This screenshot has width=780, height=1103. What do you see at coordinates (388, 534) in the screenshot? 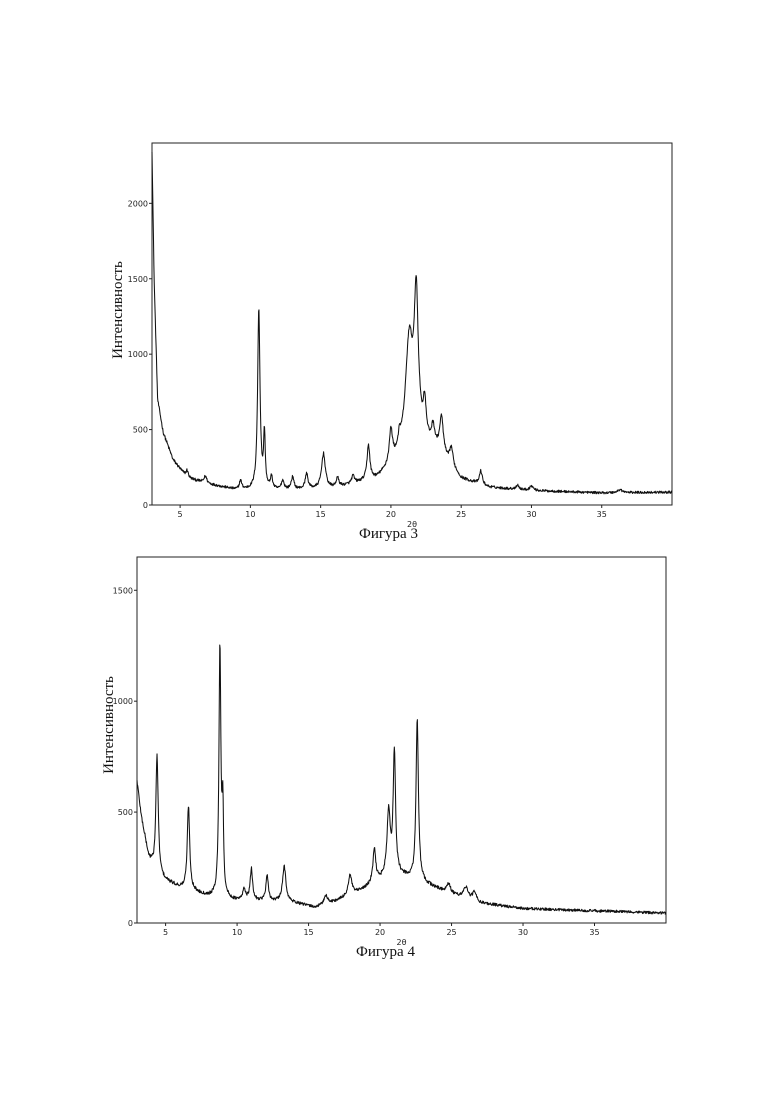
I see `figure-caption: Фигура 3` at bounding box center [388, 534].